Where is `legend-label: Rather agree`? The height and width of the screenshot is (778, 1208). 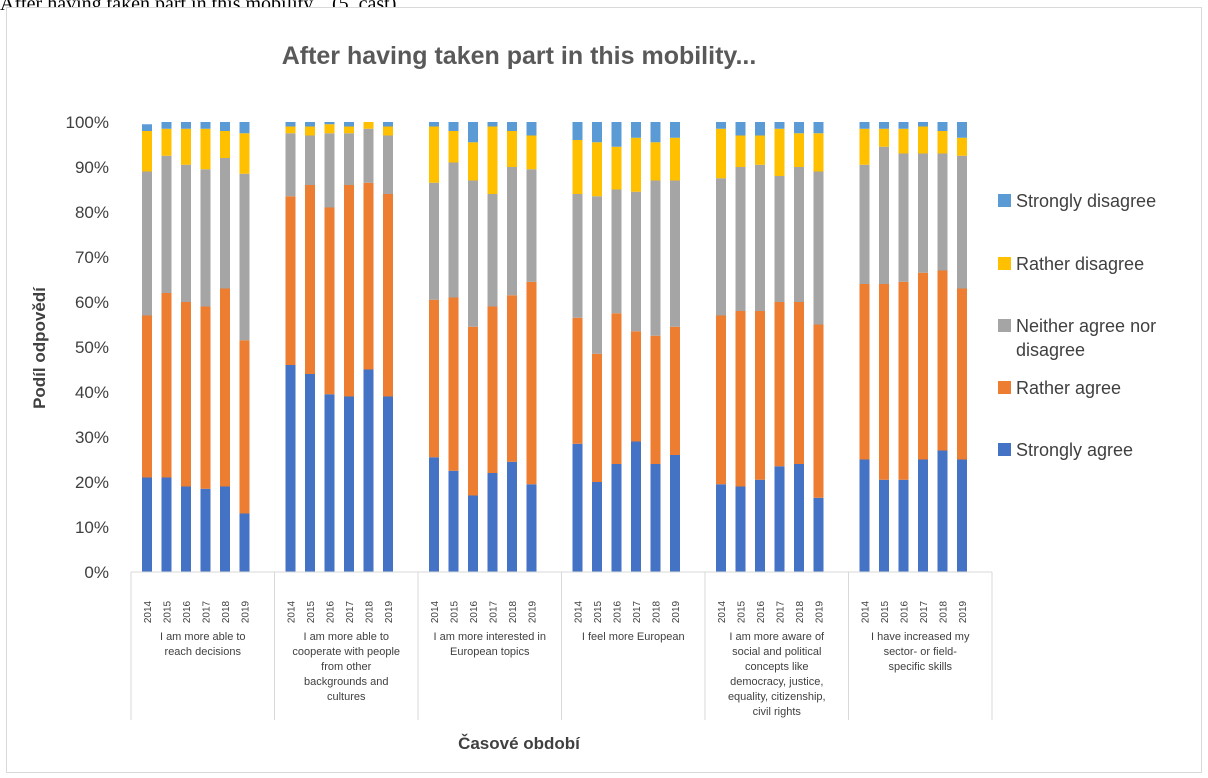 legend-label: Rather agree is located at coordinates (1068, 388).